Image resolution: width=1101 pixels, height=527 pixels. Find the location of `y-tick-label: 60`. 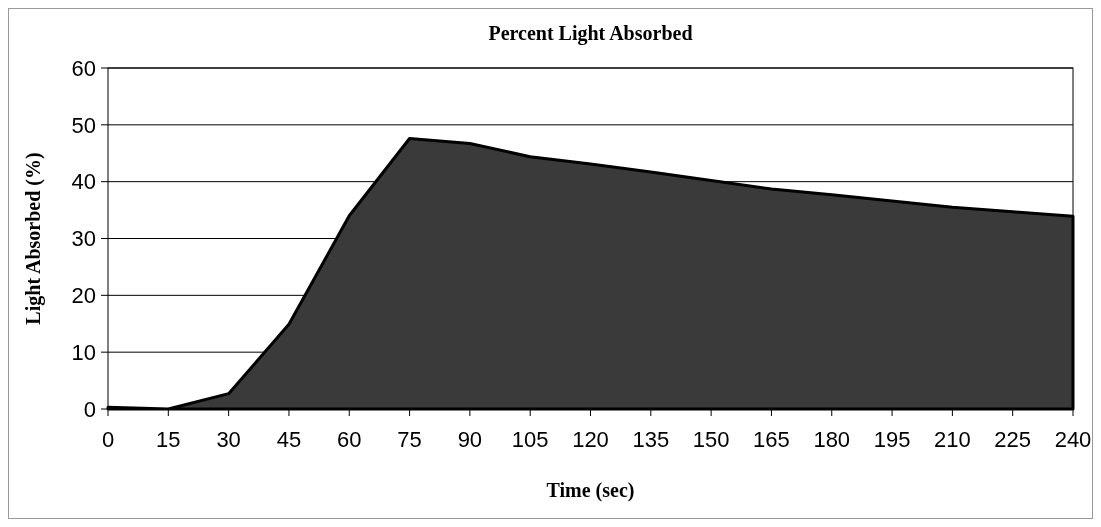

y-tick-label: 60 is located at coordinates (83, 68).